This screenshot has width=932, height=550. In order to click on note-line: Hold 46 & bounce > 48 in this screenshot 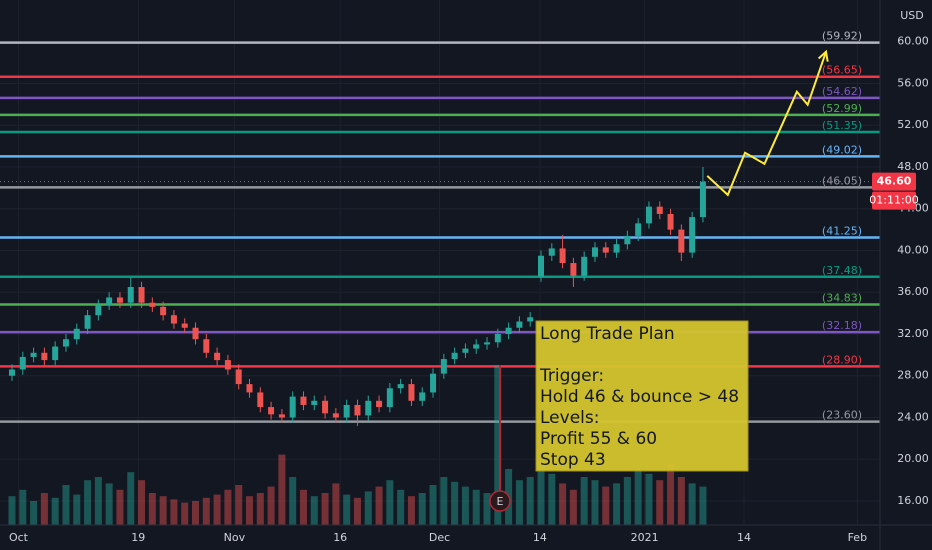, I will do `click(639, 397)`.